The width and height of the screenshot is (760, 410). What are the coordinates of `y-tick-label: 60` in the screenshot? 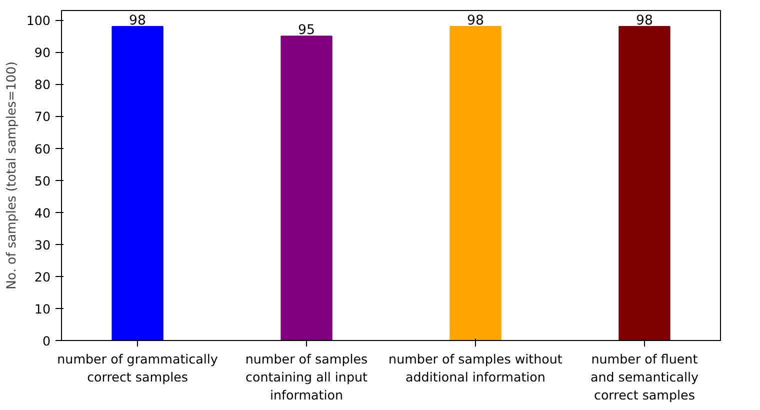 It's located at (42, 148).